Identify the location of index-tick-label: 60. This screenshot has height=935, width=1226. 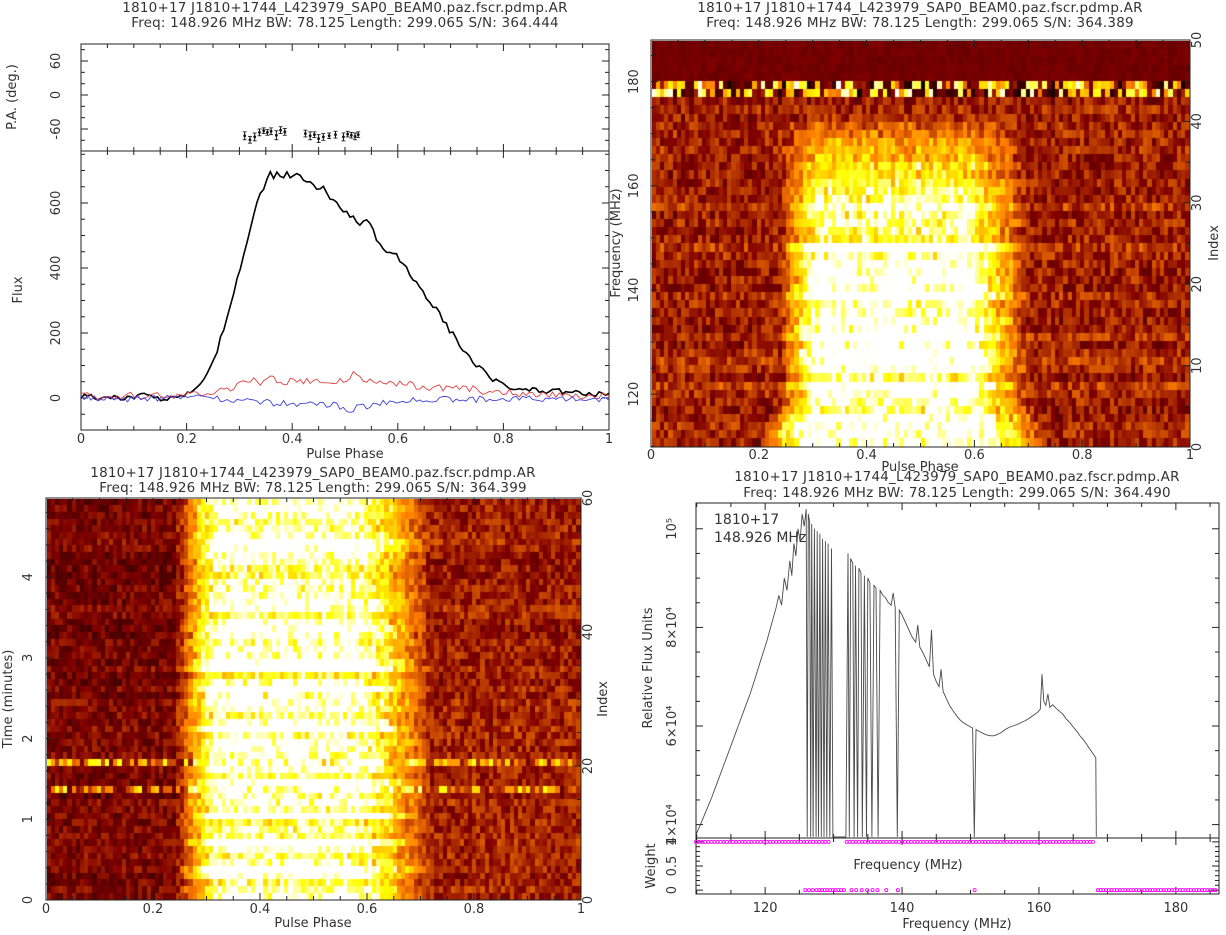
(588, 498).